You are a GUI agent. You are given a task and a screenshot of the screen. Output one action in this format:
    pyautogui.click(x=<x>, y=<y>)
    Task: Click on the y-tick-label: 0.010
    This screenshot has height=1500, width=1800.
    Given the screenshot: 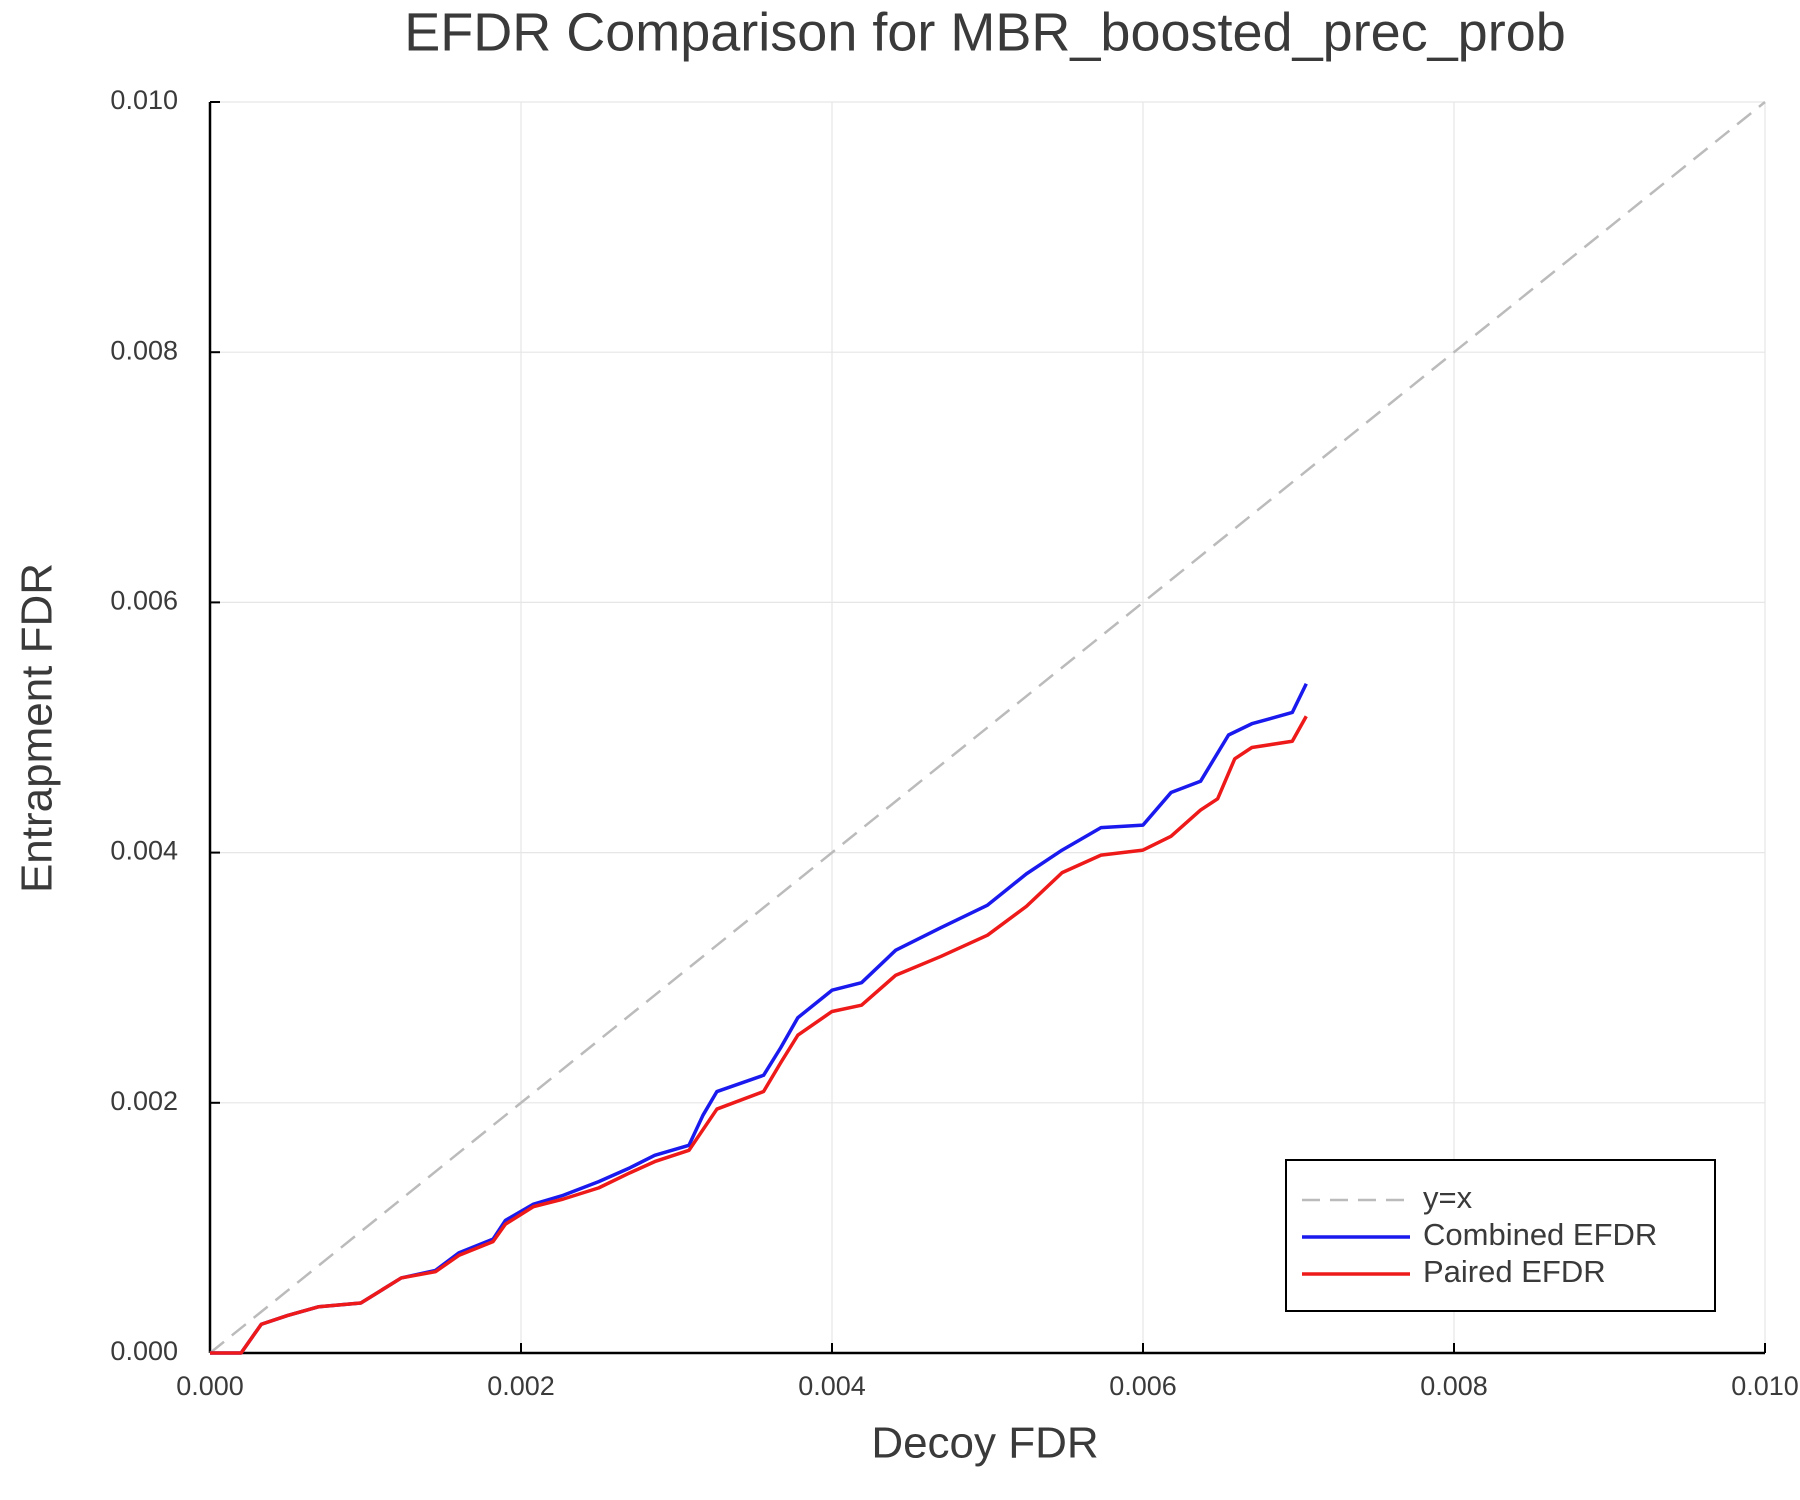 What is the action you would take?
    pyautogui.click(x=144, y=100)
    